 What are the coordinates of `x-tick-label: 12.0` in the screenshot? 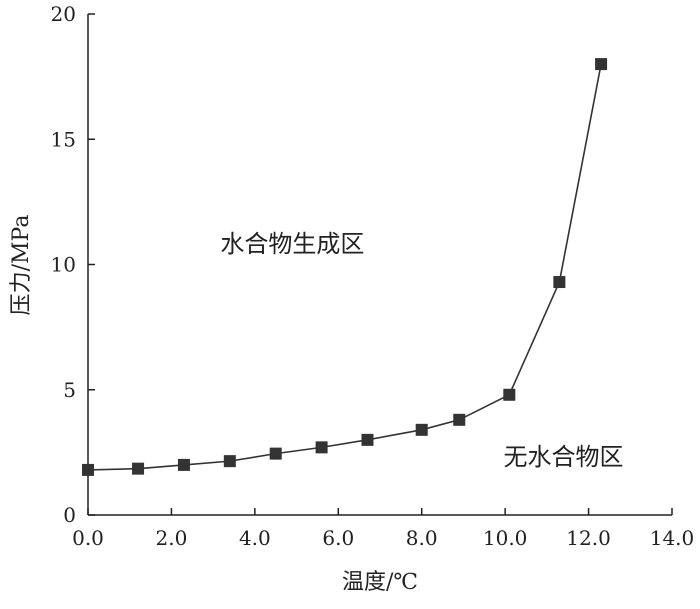 It's located at (588, 538).